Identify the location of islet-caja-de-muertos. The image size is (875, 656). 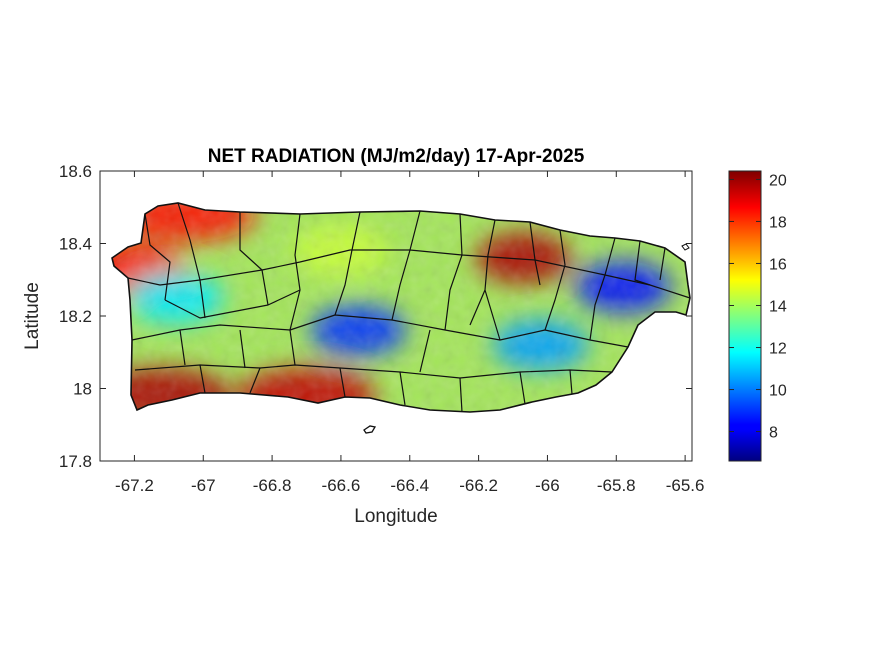
(370, 429).